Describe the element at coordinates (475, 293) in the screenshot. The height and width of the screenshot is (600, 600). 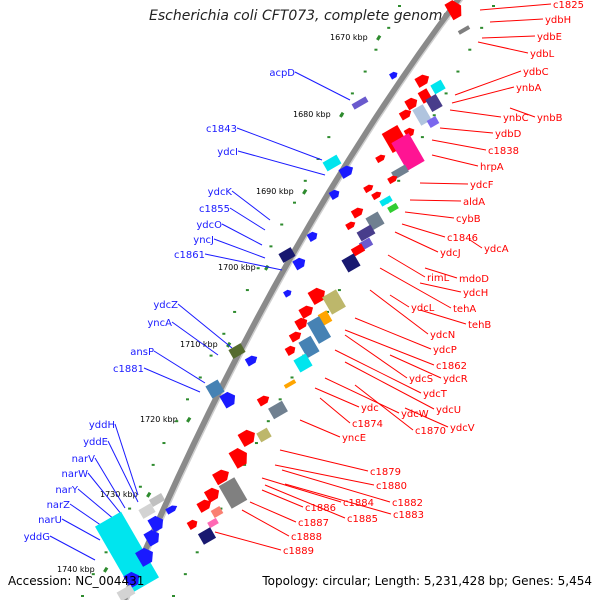
I see `gene-label-right: ydcH` at that location.